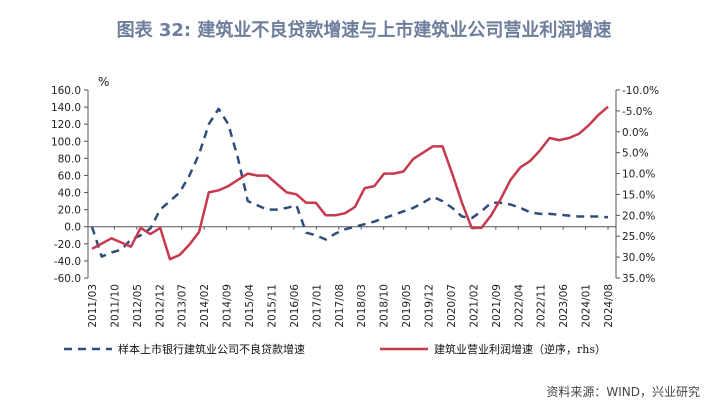 Image resolution: width=728 pixels, height=414 pixels. I want to click on right-axis-tick-label: -10.0%, so click(640, 91).